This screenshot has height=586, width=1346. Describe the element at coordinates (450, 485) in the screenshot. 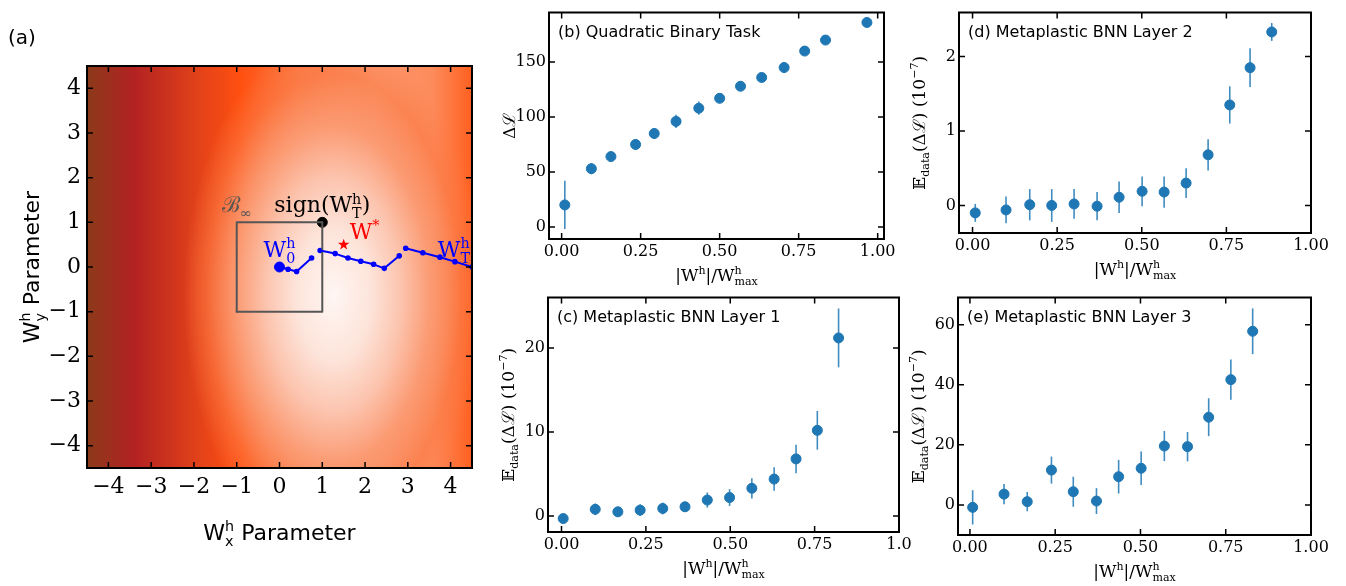

I see `x-tick-label: 4` at that location.